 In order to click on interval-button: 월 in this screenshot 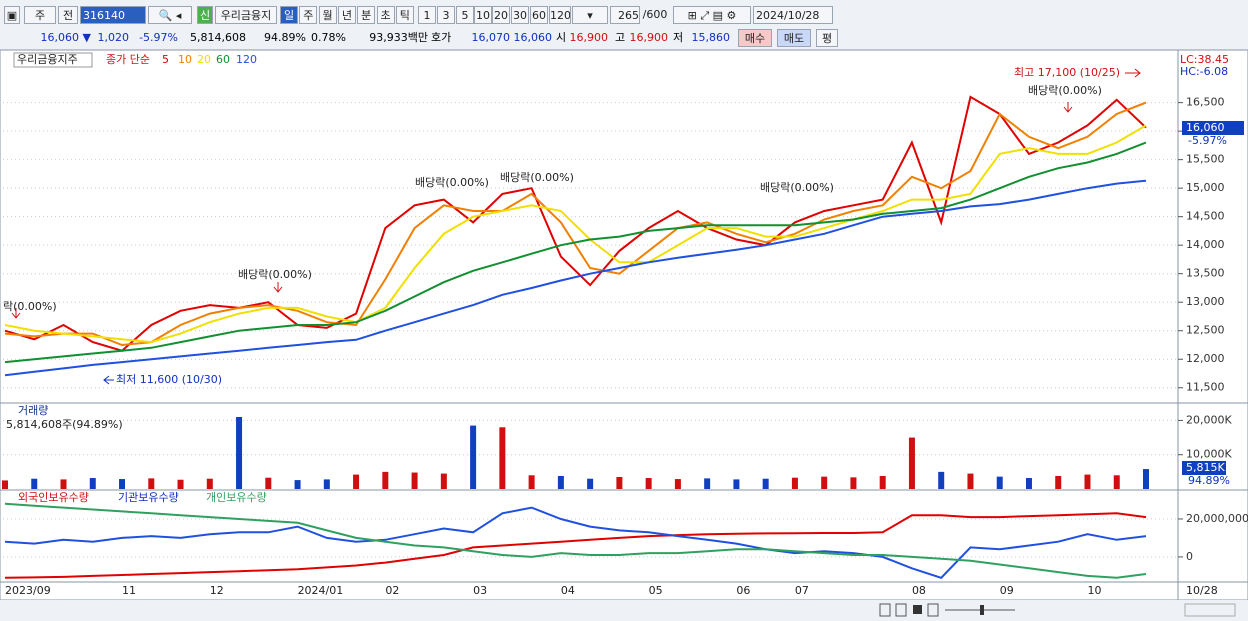, I will do `click(327, 15)`.